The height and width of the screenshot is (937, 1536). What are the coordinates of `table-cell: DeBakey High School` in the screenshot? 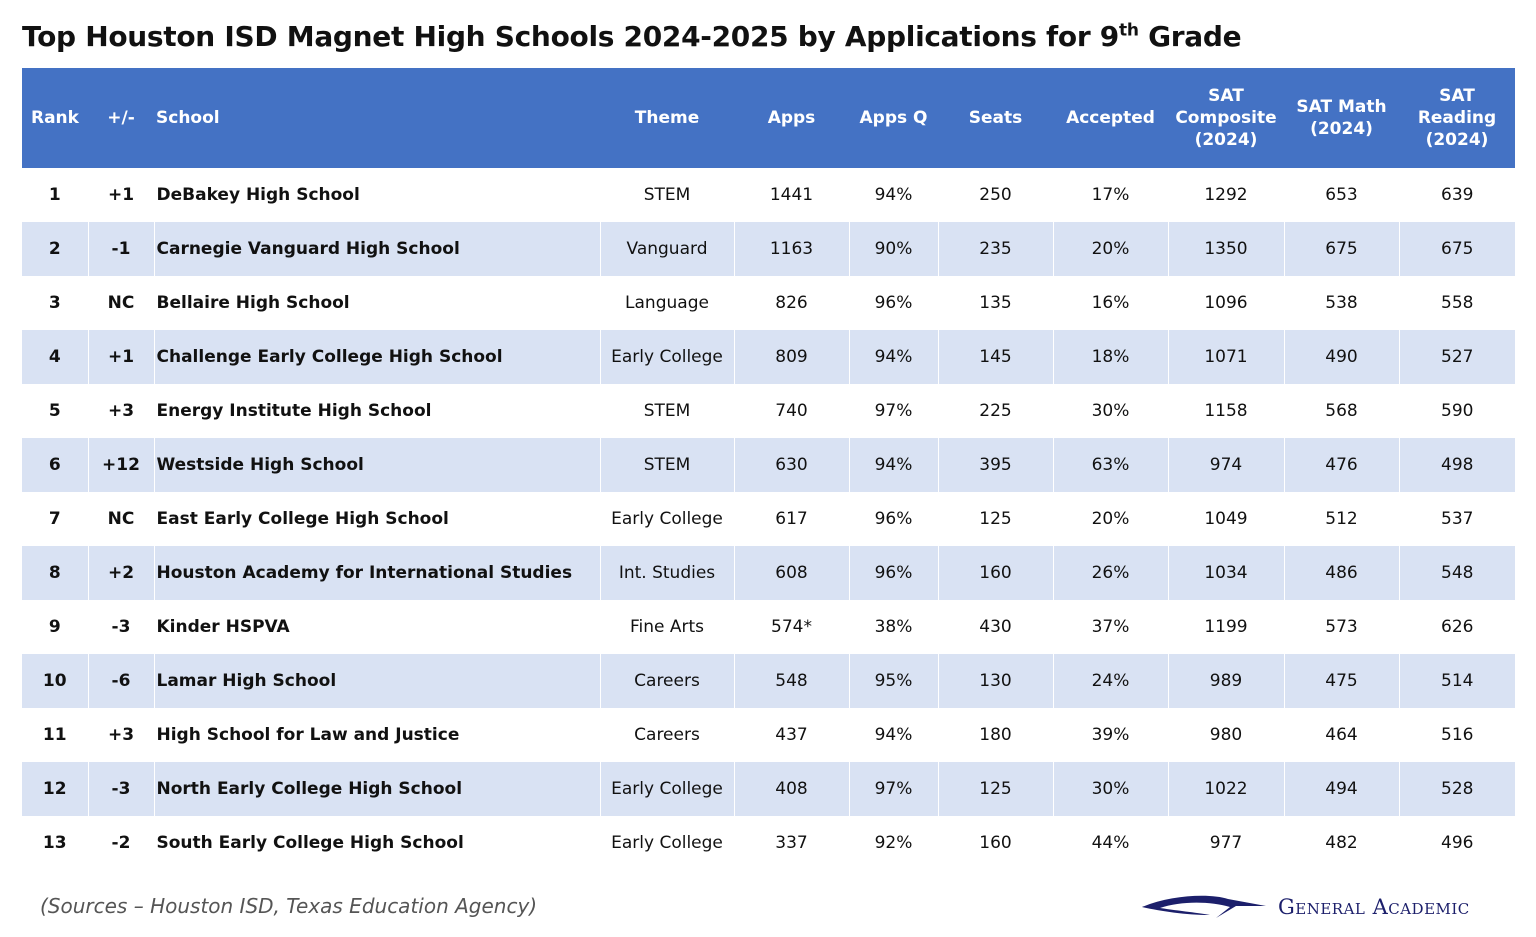 It's located at (376, 195).